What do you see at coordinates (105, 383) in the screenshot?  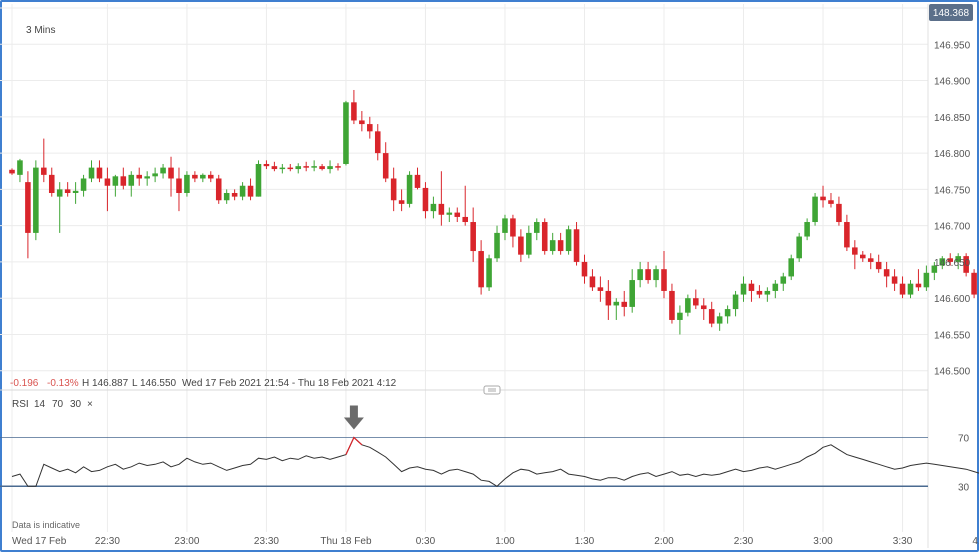 I see `high-value: H 146.887` at bounding box center [105, 383].